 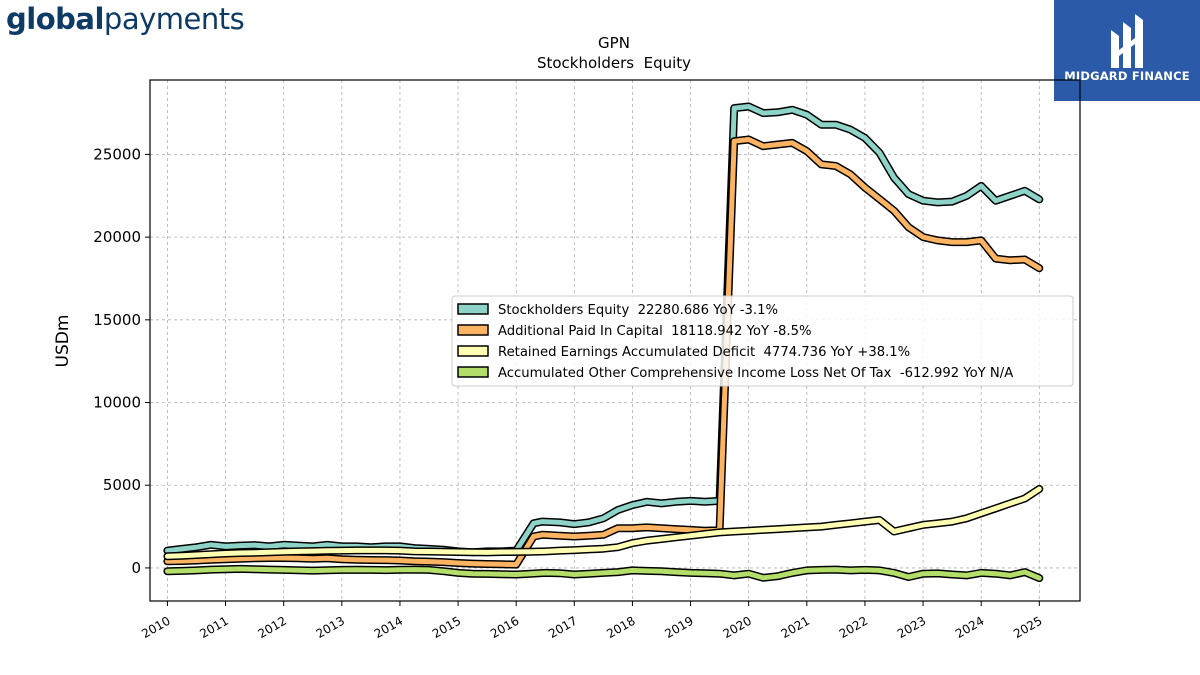 What do you see at coordinates (388, 627) in the screenshot?
I see `x-tick-label: 2014` at bounding box center [388, 627].